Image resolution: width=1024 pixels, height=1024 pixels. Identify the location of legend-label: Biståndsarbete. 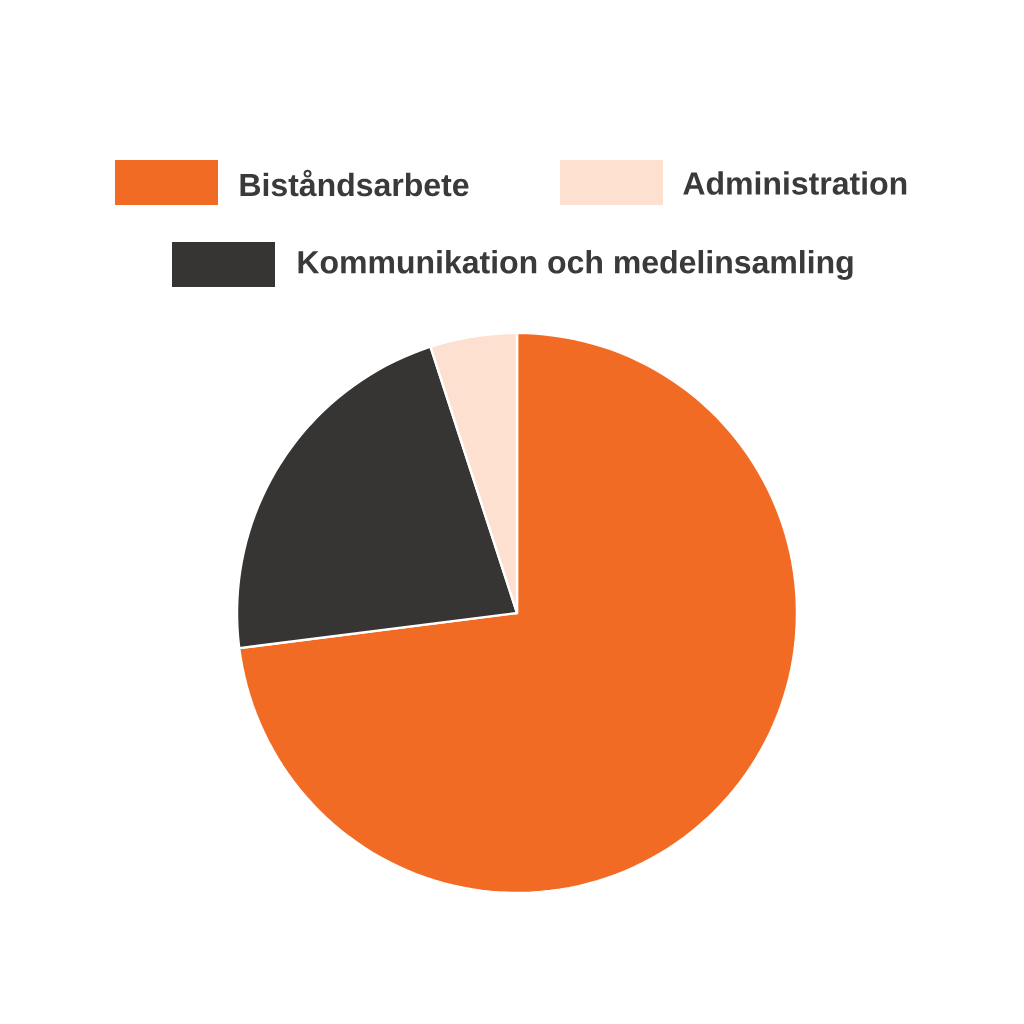
(354, 183).